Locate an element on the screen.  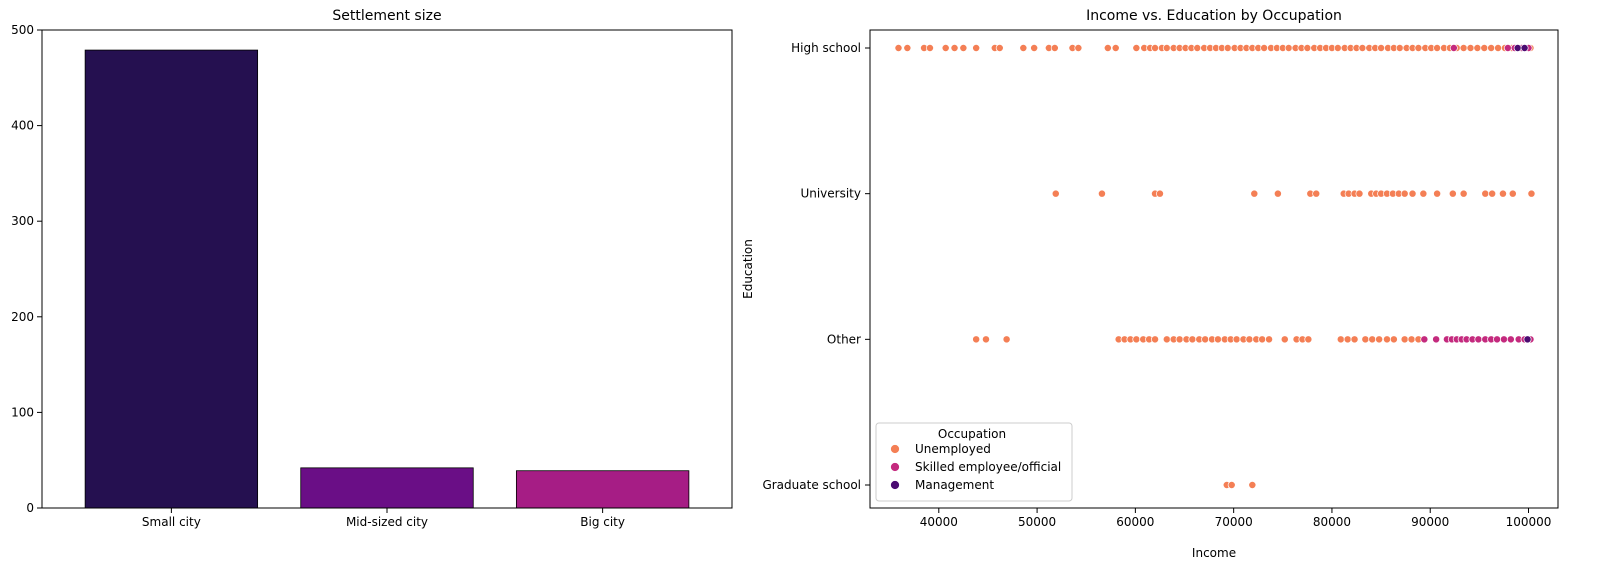
y-tick-label: Graduate school is located at coordinates (811, 485).